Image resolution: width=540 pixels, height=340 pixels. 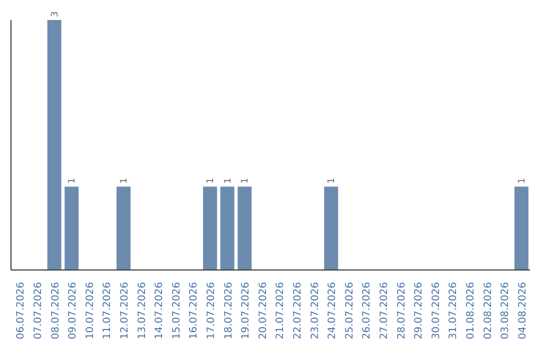 What do you see at coordinates (419, 311) in the screenshot?
I see `x-tick-label: 29.07.2026` at bounding box center [419, 311].